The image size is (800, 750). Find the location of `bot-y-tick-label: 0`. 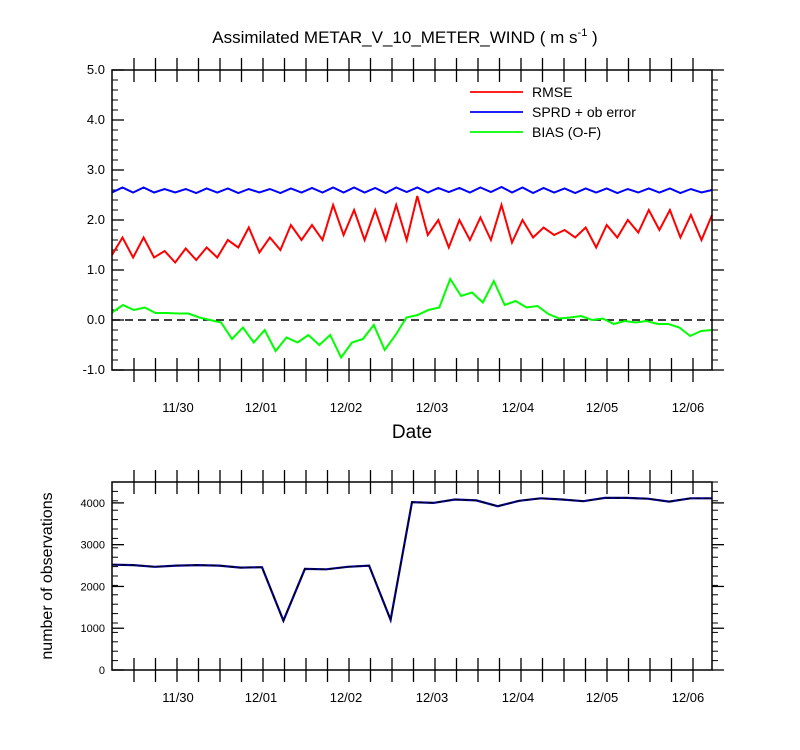

bot-y-tick-label: 0 is located at coordinates (102, 671).